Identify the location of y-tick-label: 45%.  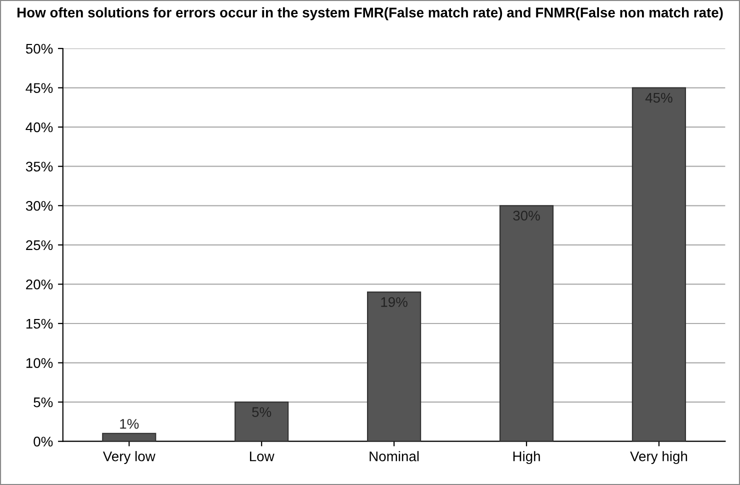
(39, 88).